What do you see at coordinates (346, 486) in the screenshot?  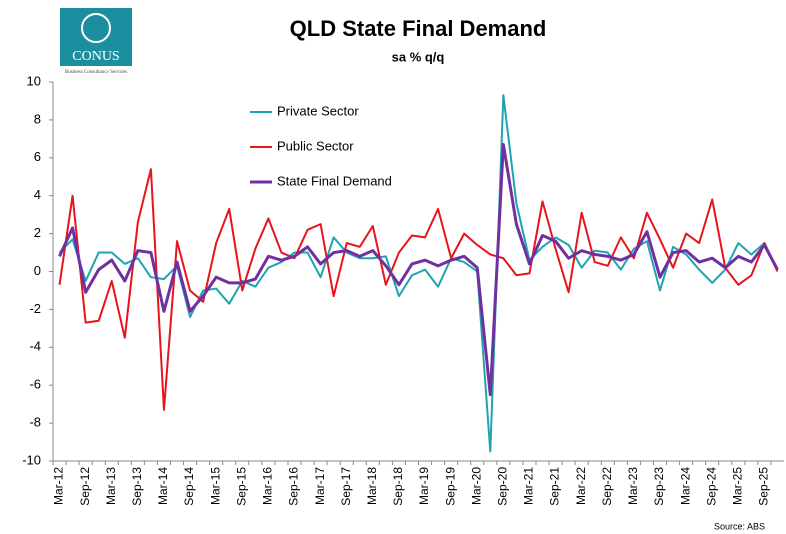 I see `x-tick-label: Sep-17` at bounding box center [346, 486].